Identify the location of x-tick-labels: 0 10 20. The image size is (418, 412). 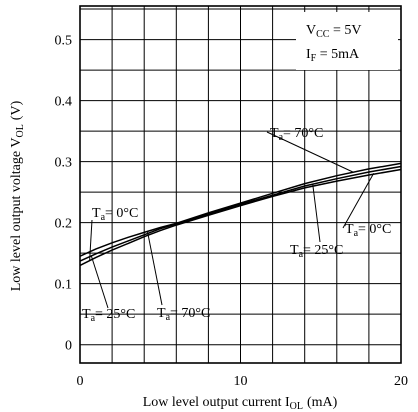
(243, 381).